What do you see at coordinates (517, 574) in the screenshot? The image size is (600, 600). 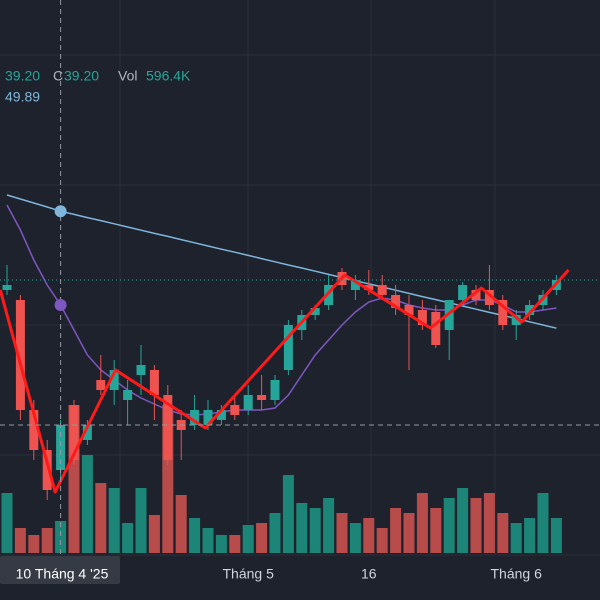 I see `x-tick-label: Tháng 6` at bounding box center [517, 574].